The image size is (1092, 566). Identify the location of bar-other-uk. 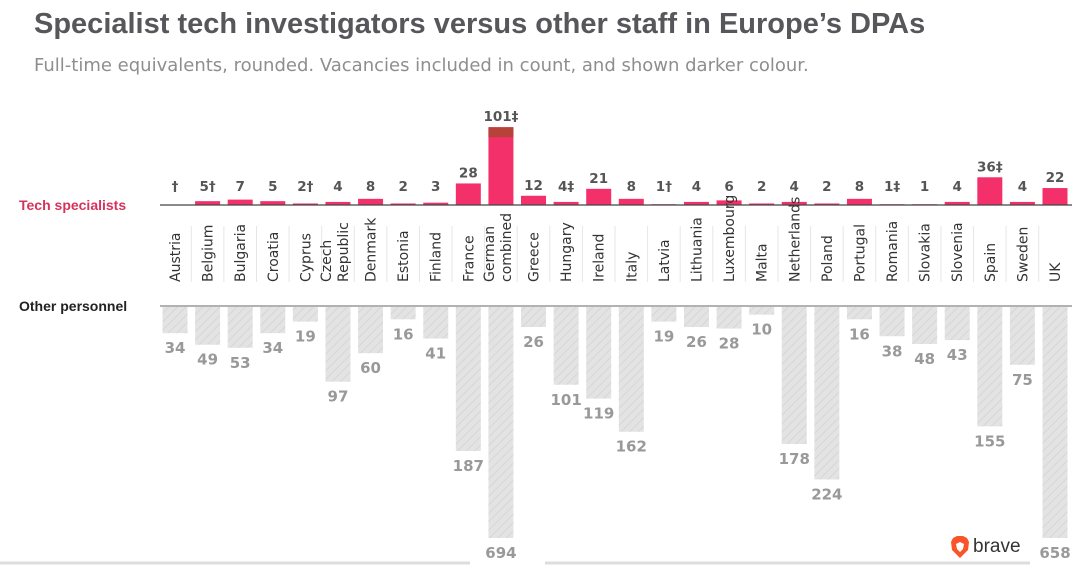
(1055, 422).